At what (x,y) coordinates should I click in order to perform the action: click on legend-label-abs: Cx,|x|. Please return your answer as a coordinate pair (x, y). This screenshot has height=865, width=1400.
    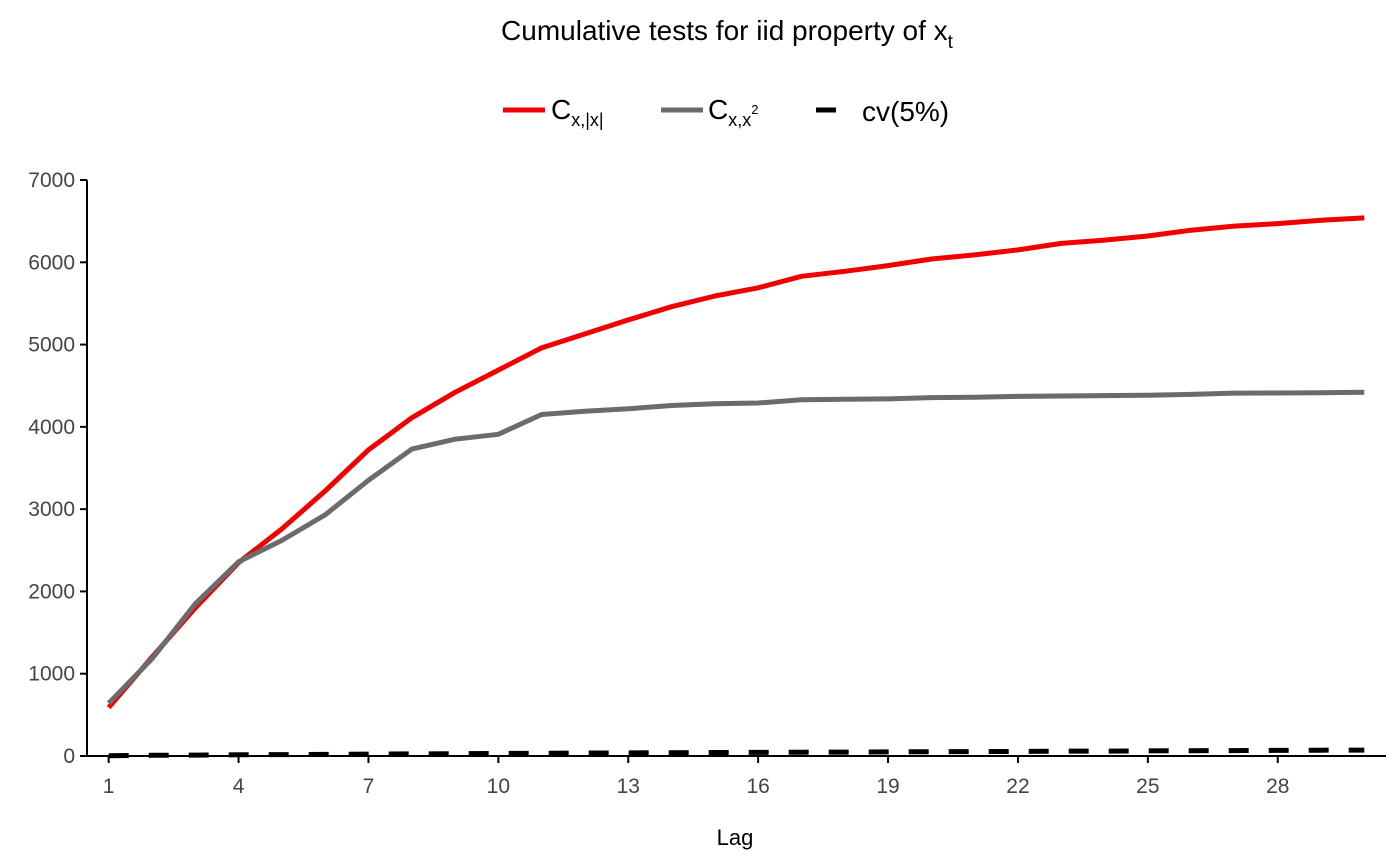
    Looking at the image, I should click on (577, 112).